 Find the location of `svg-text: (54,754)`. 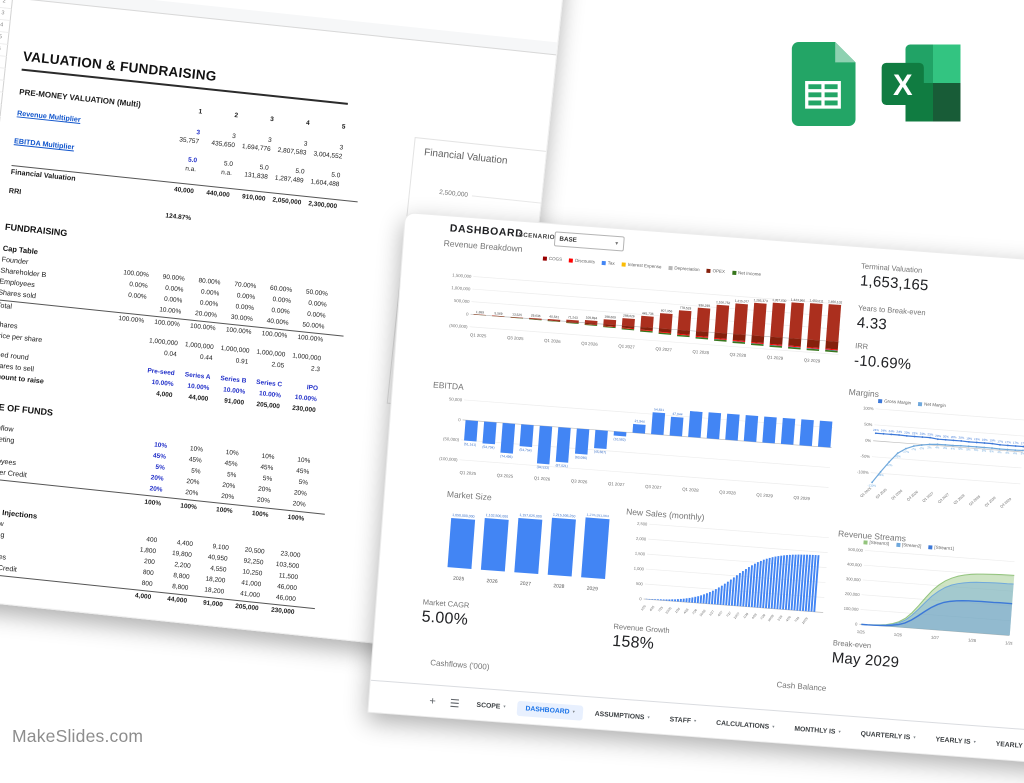

svg-text: (54,754) is located at coordinates (525, 450).